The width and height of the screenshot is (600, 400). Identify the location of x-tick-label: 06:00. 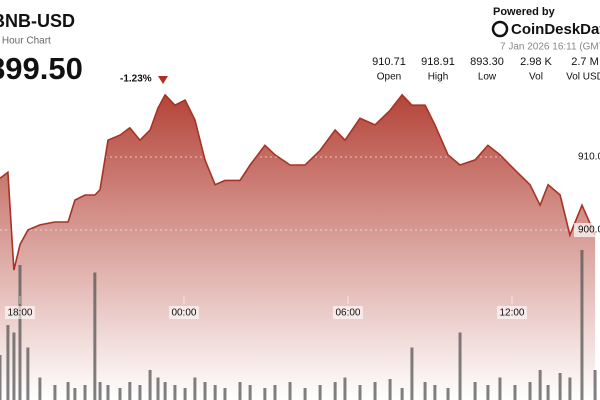
(347, 313).